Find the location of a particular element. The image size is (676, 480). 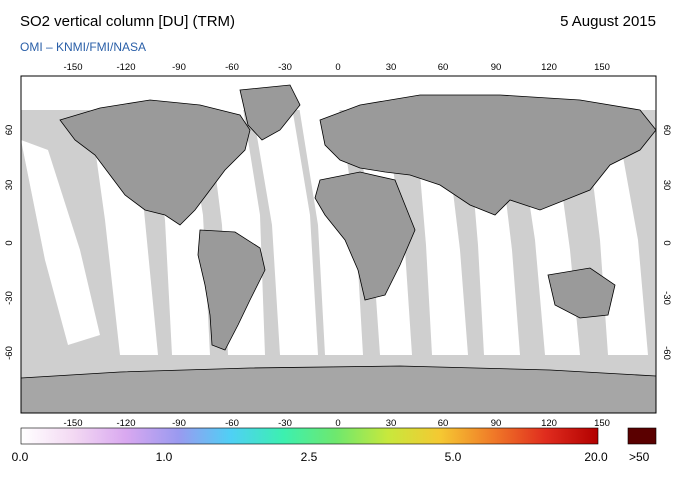

lat-tick-label-right: 60 is located at coordinates (666, 130).